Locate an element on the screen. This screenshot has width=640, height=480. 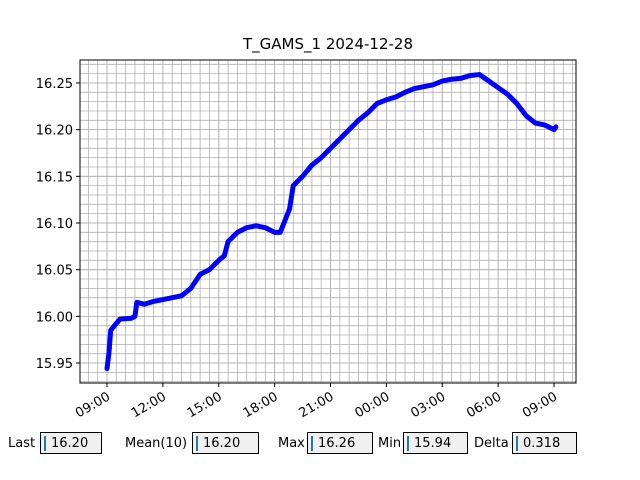
readout-label: Last is located at coordinates (22, 443).